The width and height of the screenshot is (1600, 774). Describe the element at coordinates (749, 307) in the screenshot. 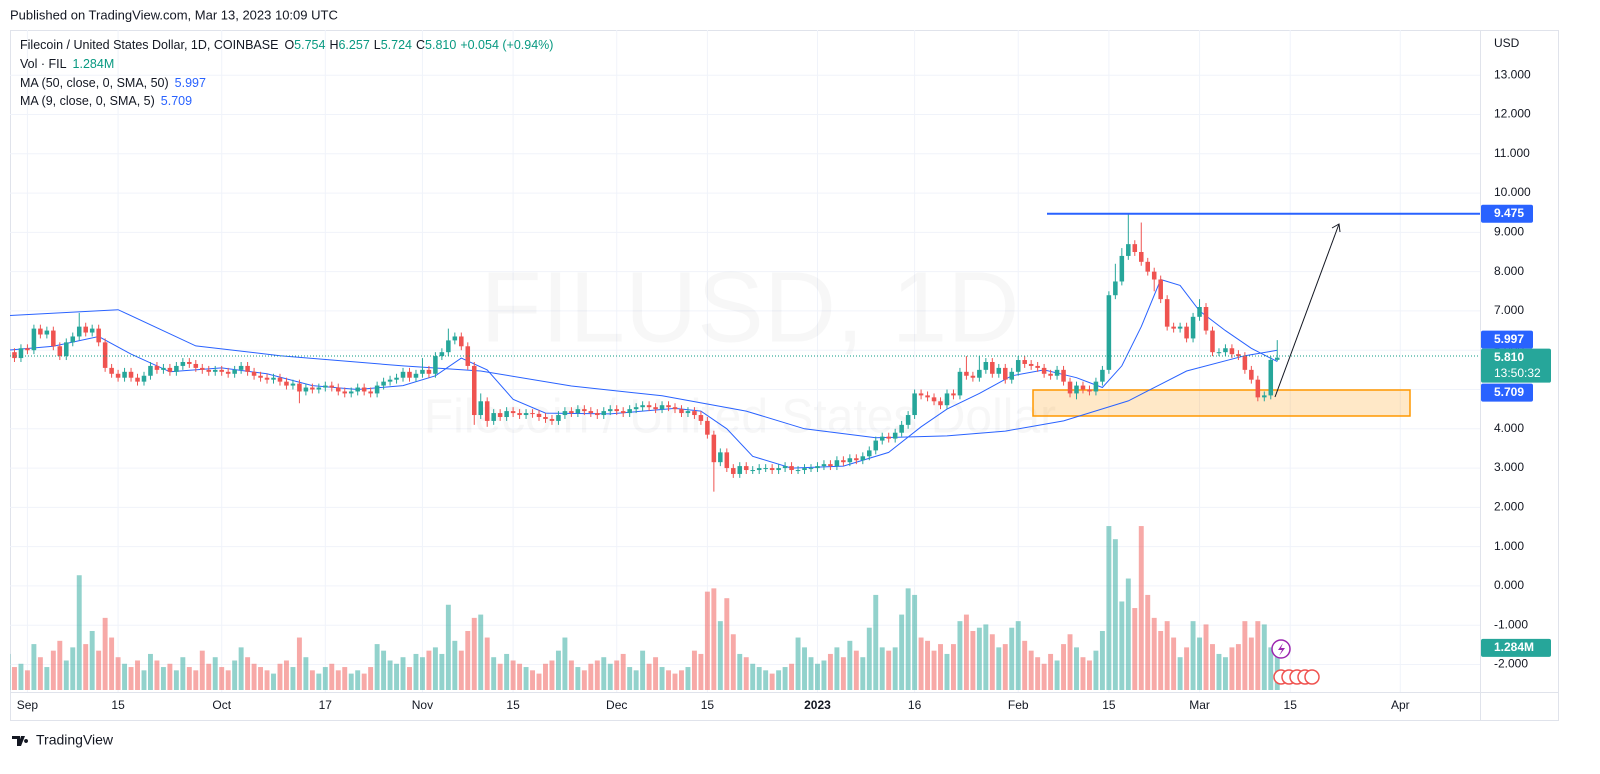

I see `watermark: FILUSD, 1D` at that location.